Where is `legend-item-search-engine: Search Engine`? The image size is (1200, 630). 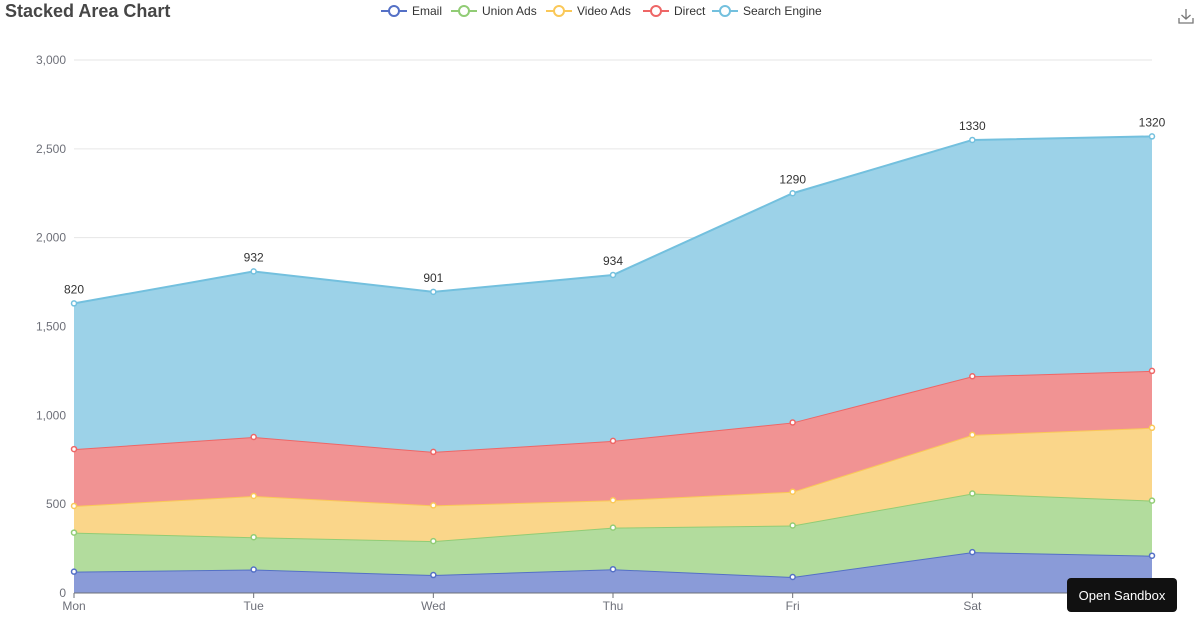
legend-item-search-engine: Search Engine is located at coordinates (767, 11).